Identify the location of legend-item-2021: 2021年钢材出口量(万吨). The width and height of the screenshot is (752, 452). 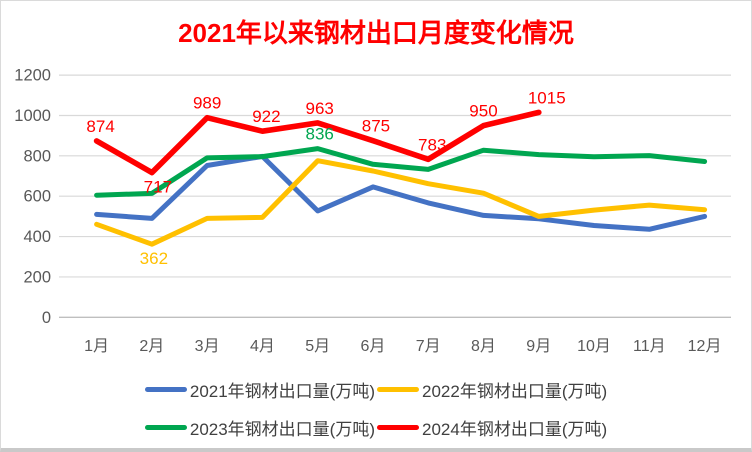
(259, 389).